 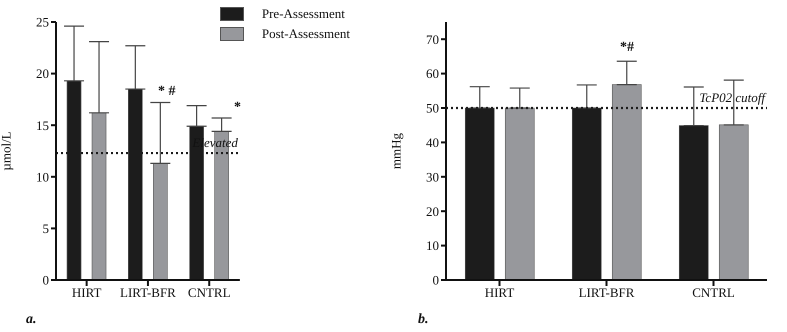 I want to click on y-tick-label: 25, so click(x=42, y=22).